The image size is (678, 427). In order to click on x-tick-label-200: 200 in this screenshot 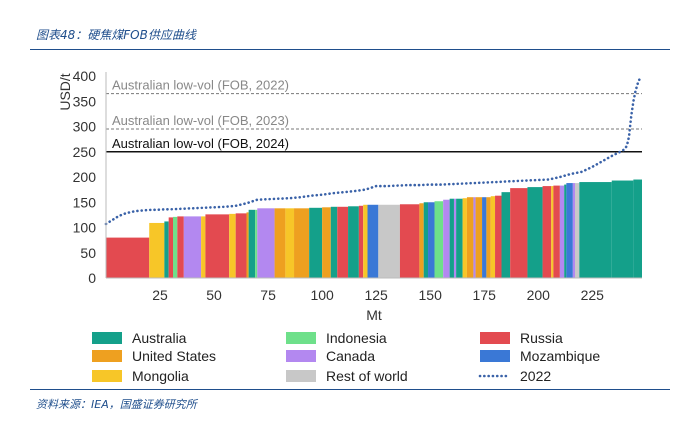, I will do `click(539, 295)`.